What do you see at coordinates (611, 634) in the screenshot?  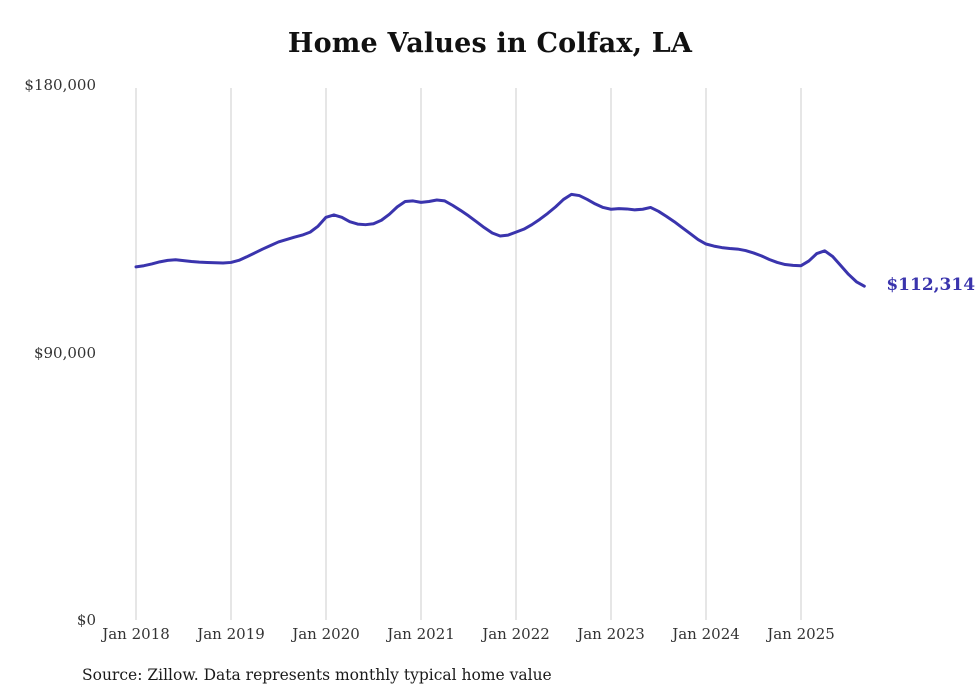 I see `x-tick-label: Jan 2023` at bounding box center [611, 634].